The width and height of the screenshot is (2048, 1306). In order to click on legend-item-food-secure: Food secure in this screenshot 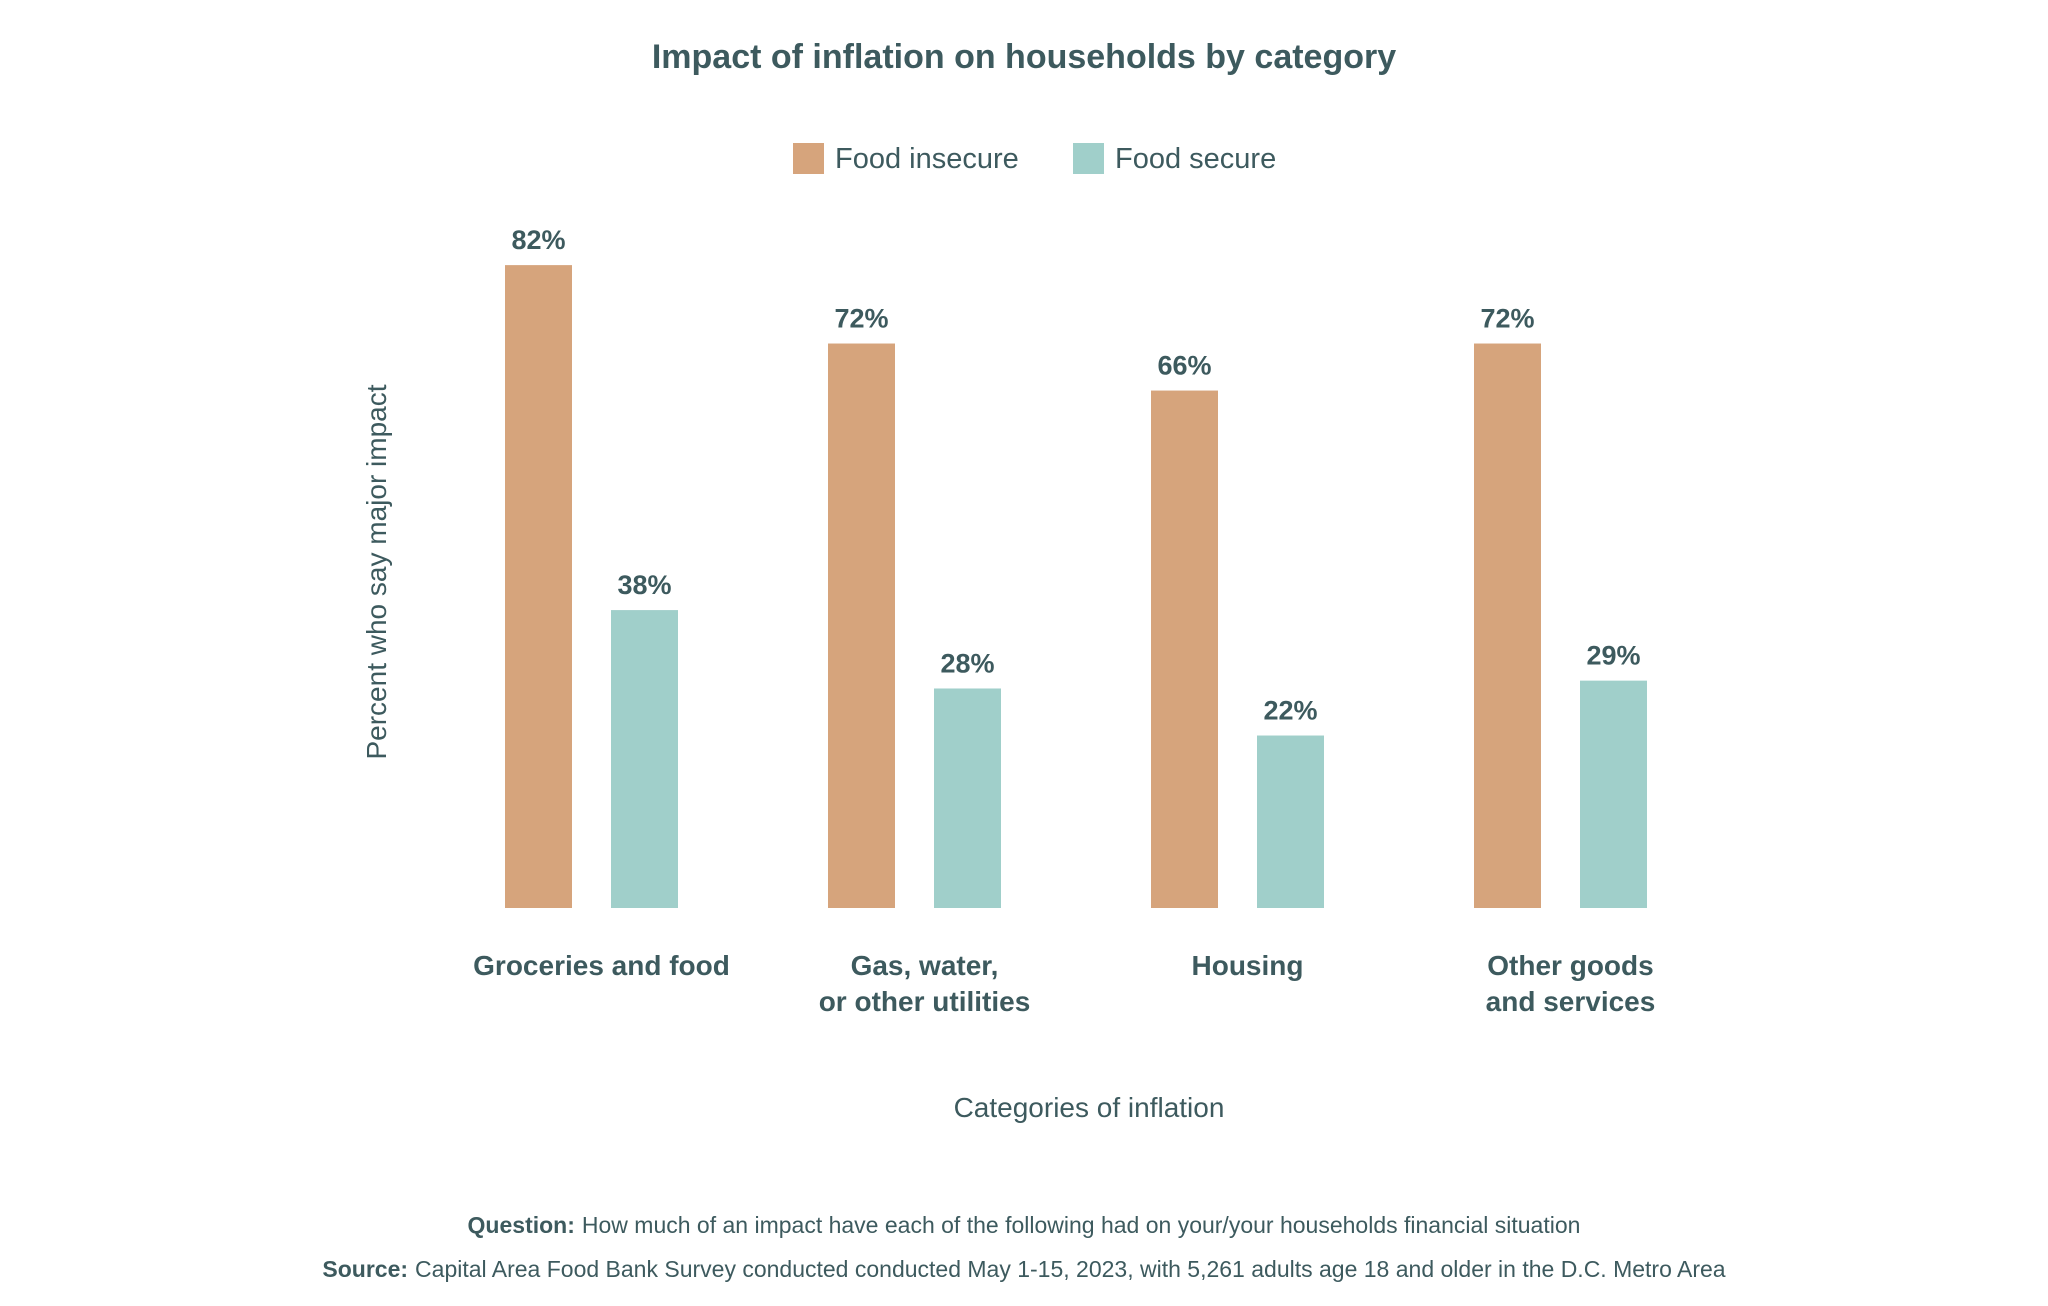, I will do `click(1174, 159)`.